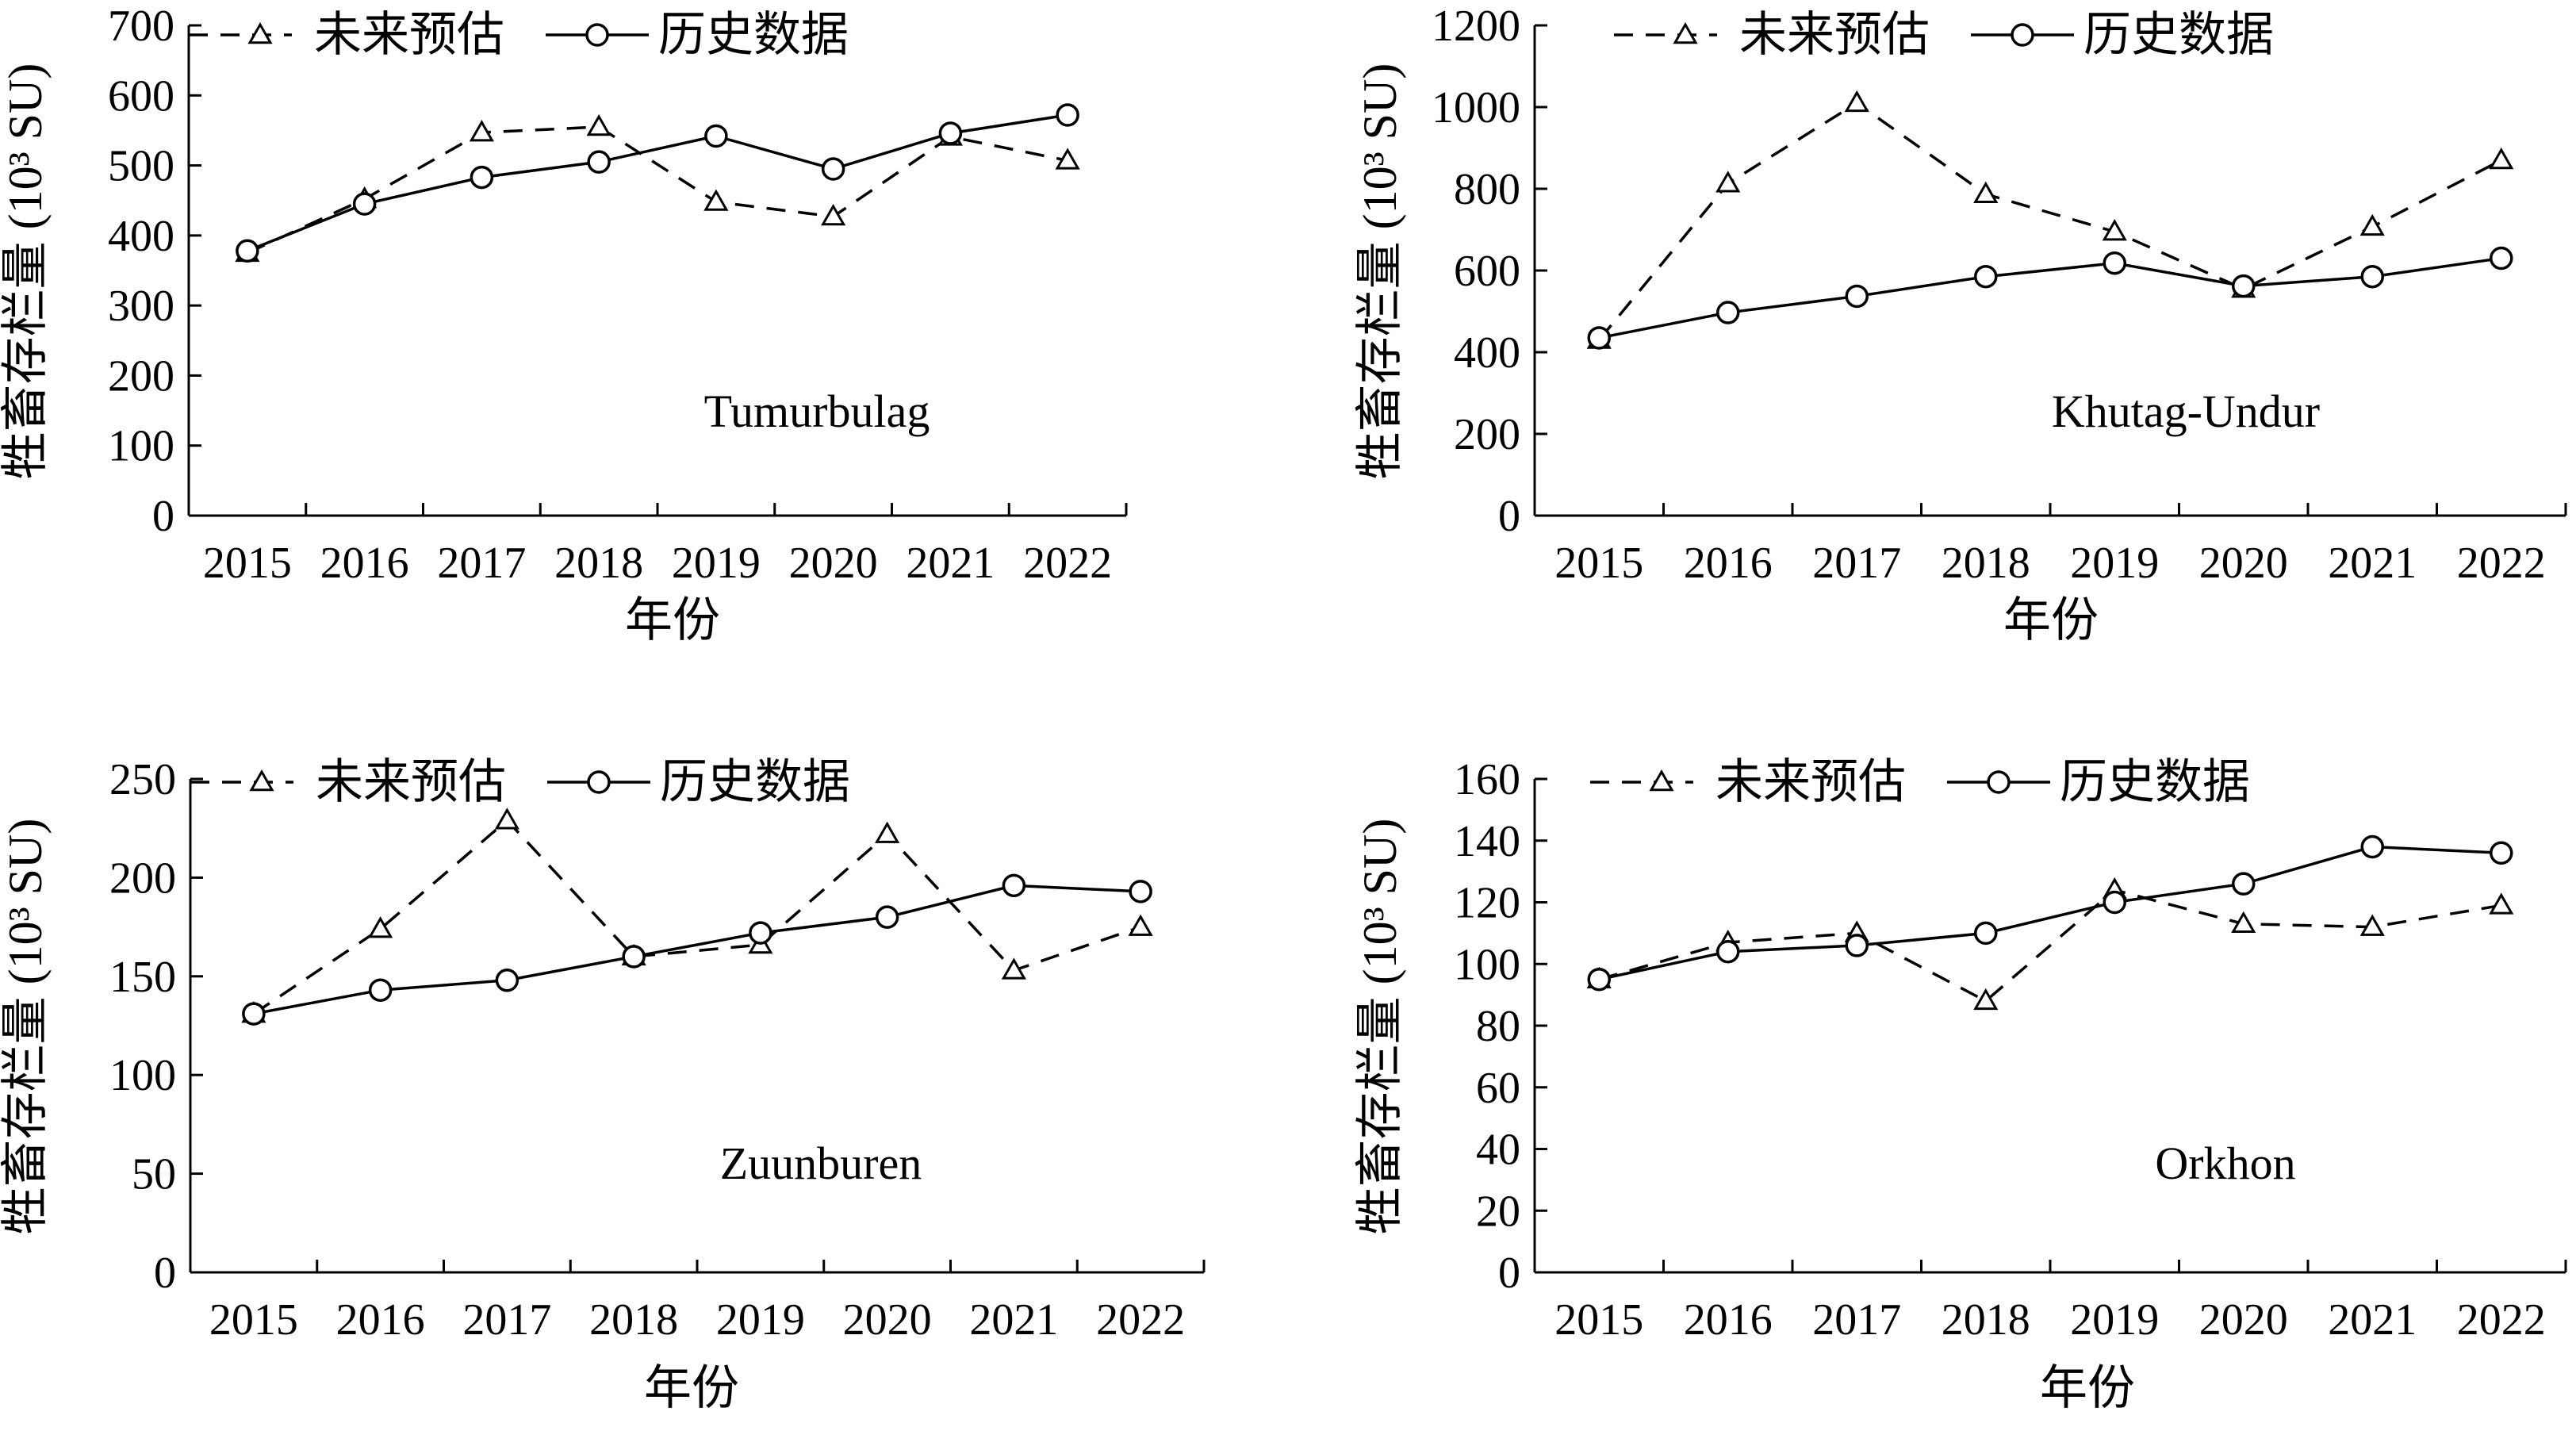 This screenshot has height=1431, width=2576. Describe the element at coordinates (1498, 1088) in the screenshot. I see `y-tick-label: 60` at that location.